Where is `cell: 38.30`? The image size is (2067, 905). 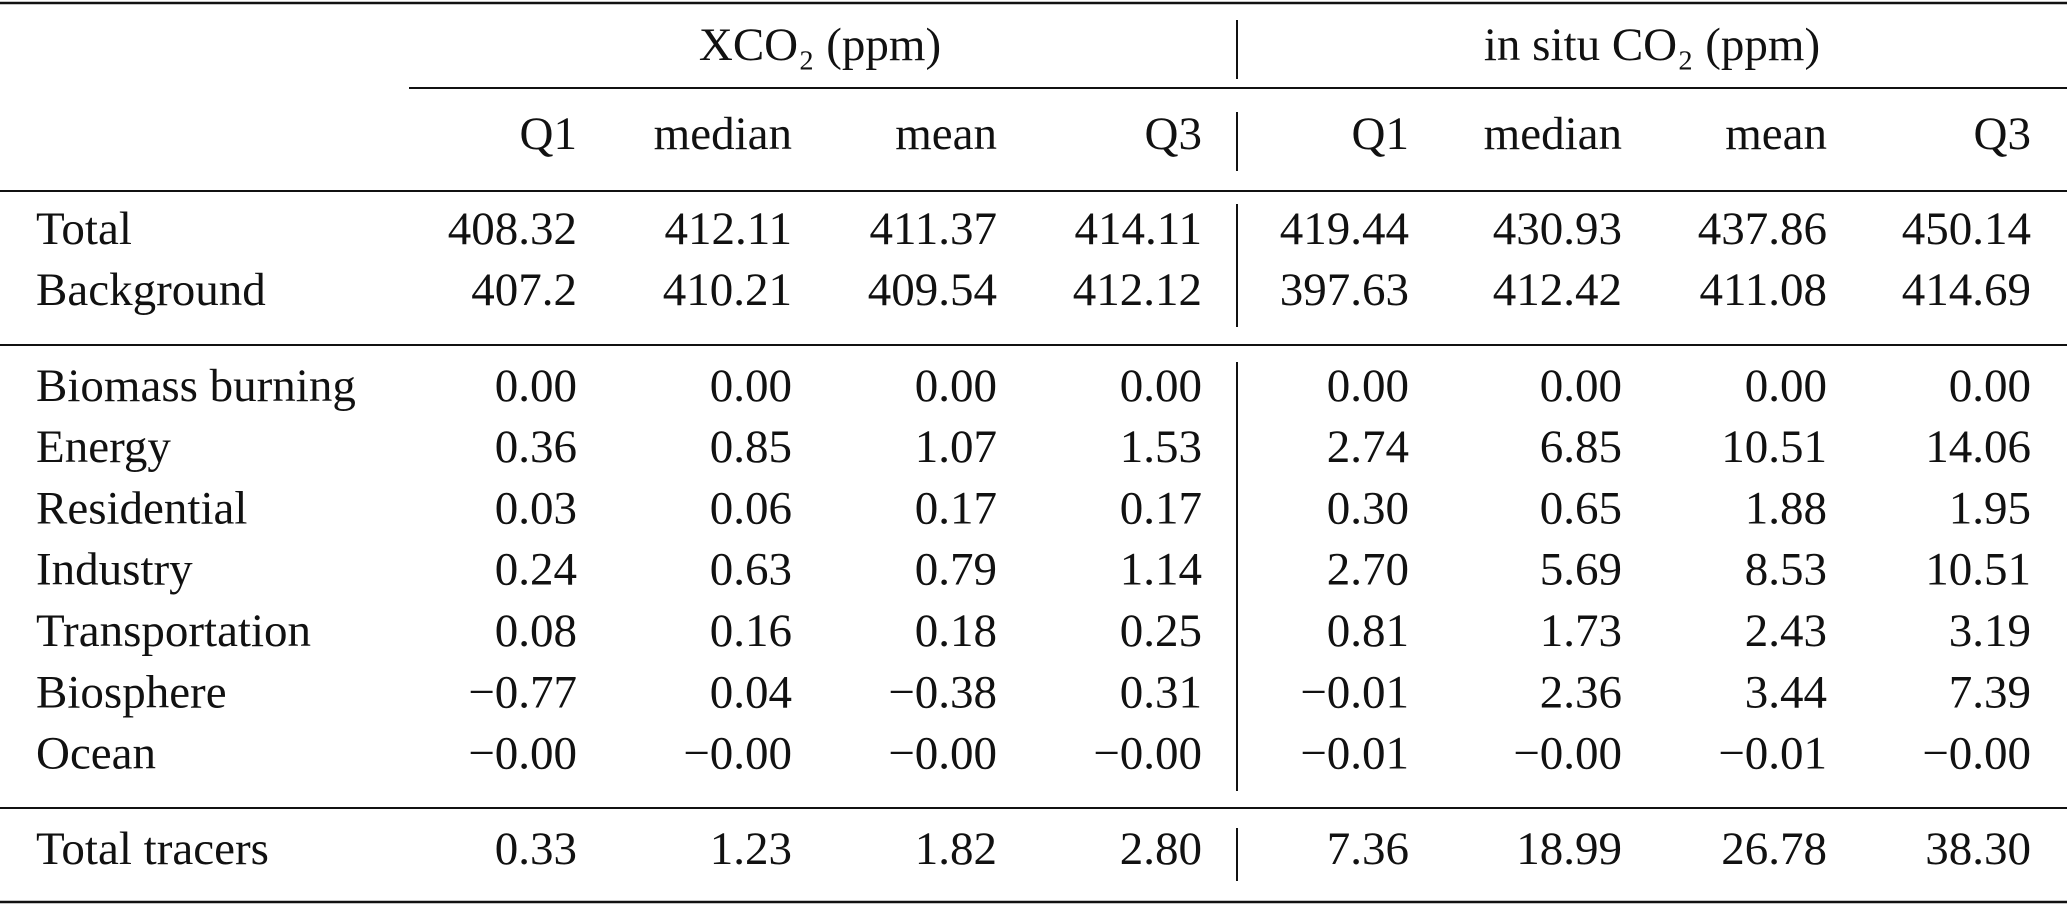 cell: 38.30 is located at coordinates (1978, 849).